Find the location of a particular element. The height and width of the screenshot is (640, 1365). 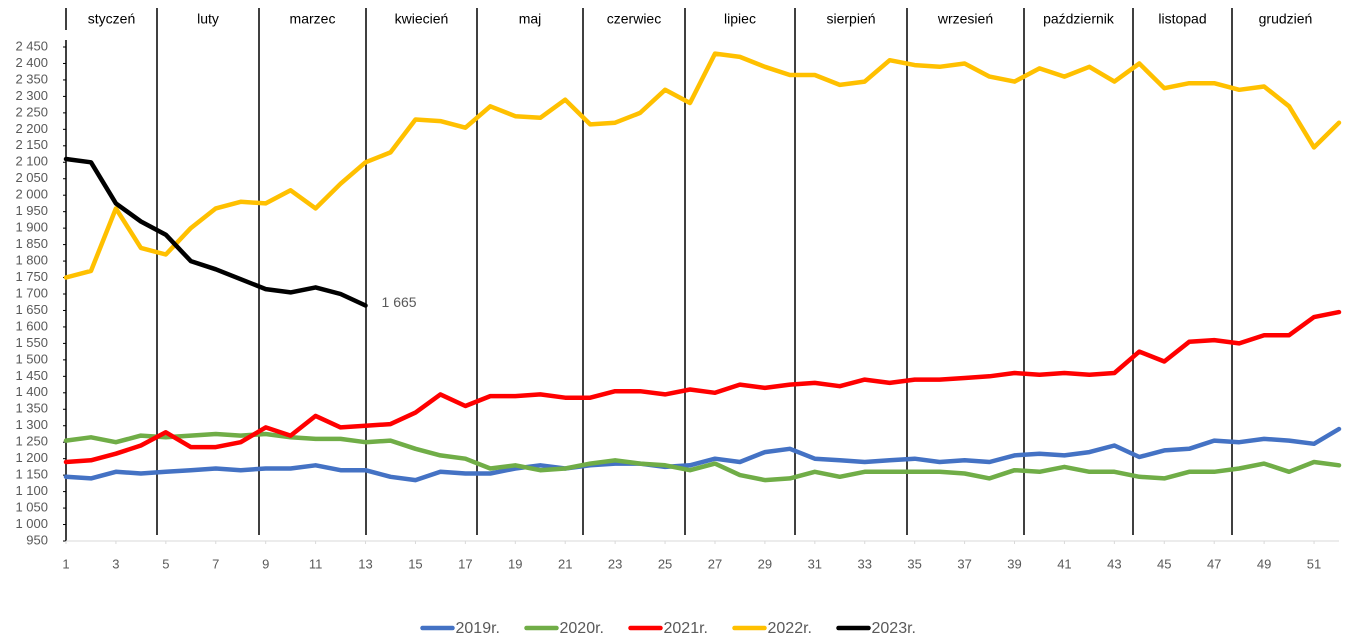

x-tick-label: 5 is located at coordinates (165, 563).